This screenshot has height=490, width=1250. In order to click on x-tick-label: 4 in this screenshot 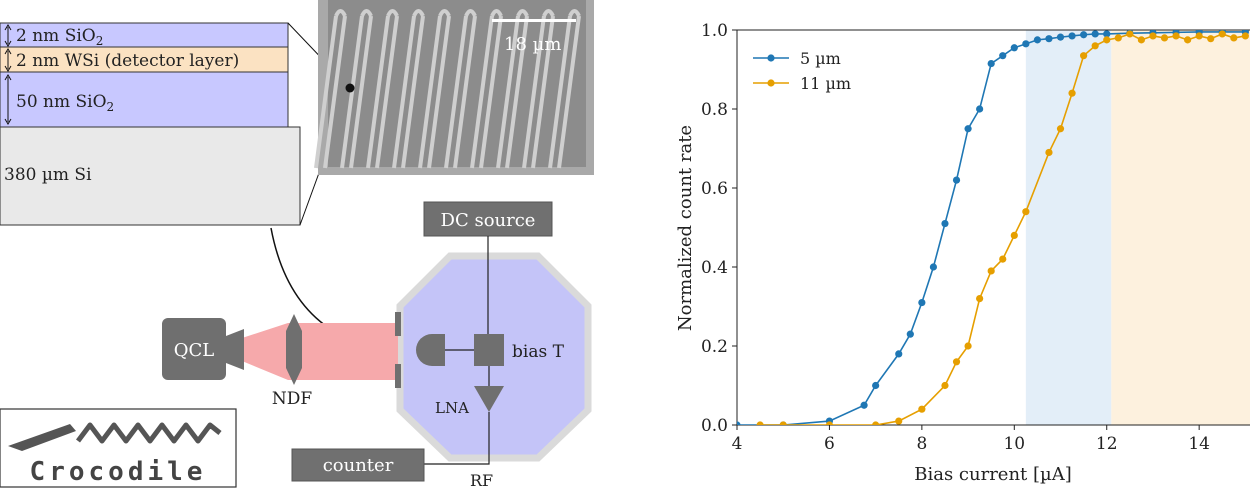, I will do `click(737, 444)`.